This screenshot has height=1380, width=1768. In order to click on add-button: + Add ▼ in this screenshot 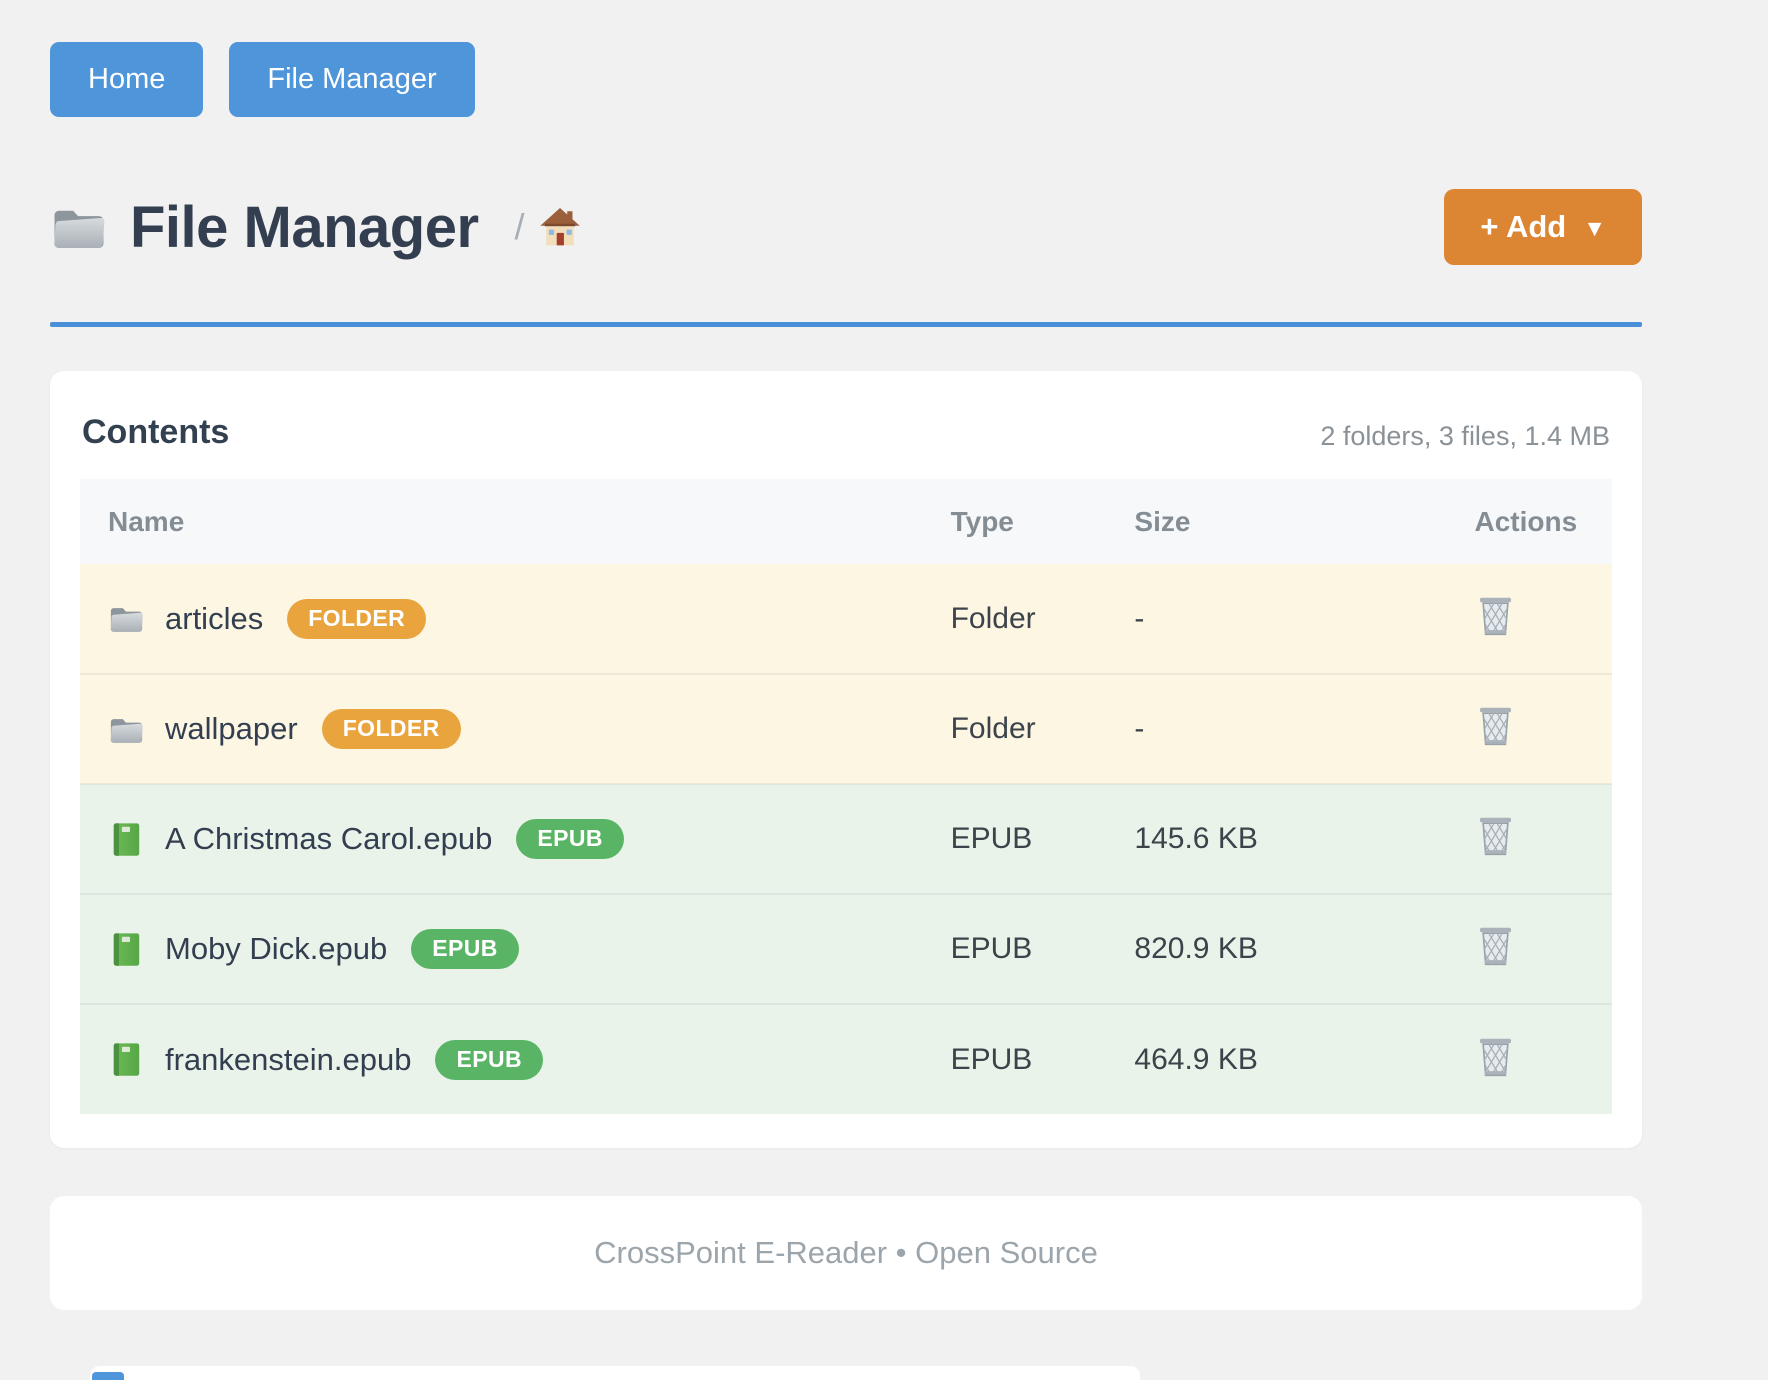, I will do `click(1543, 227)`.